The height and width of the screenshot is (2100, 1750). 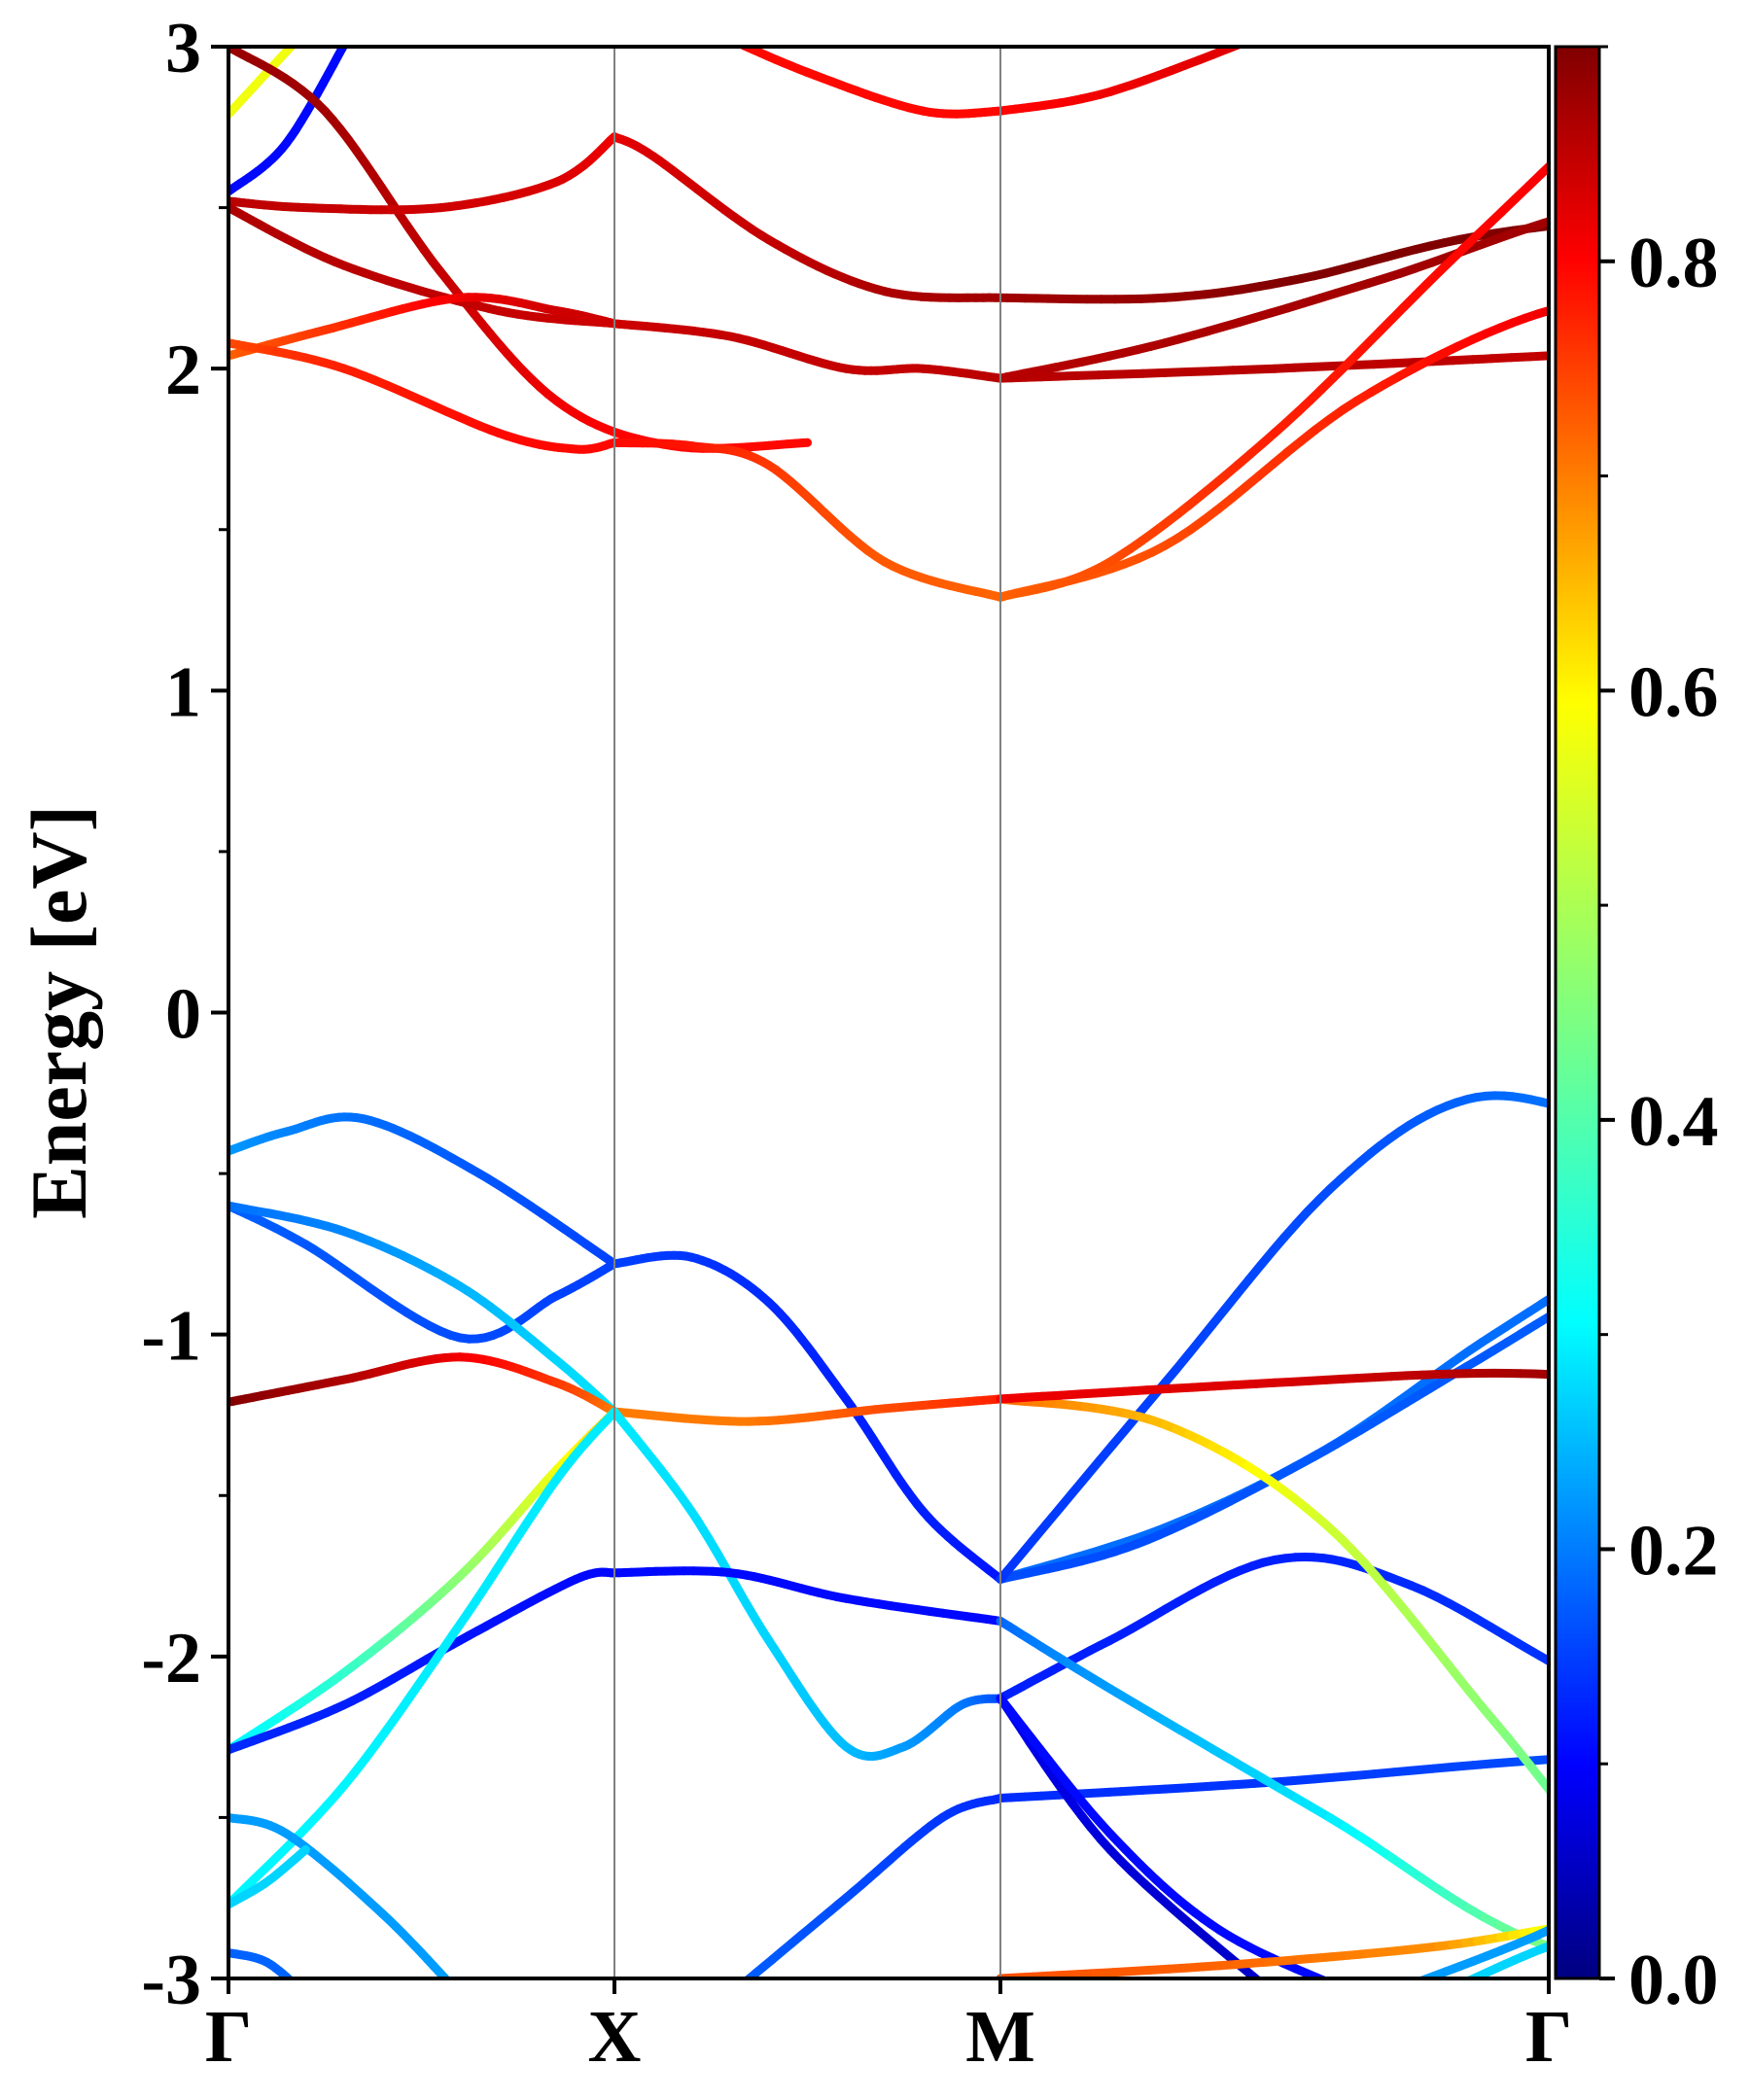 I want to click on y-axis-label: Energy [eV], so click(x=59, y=1012).